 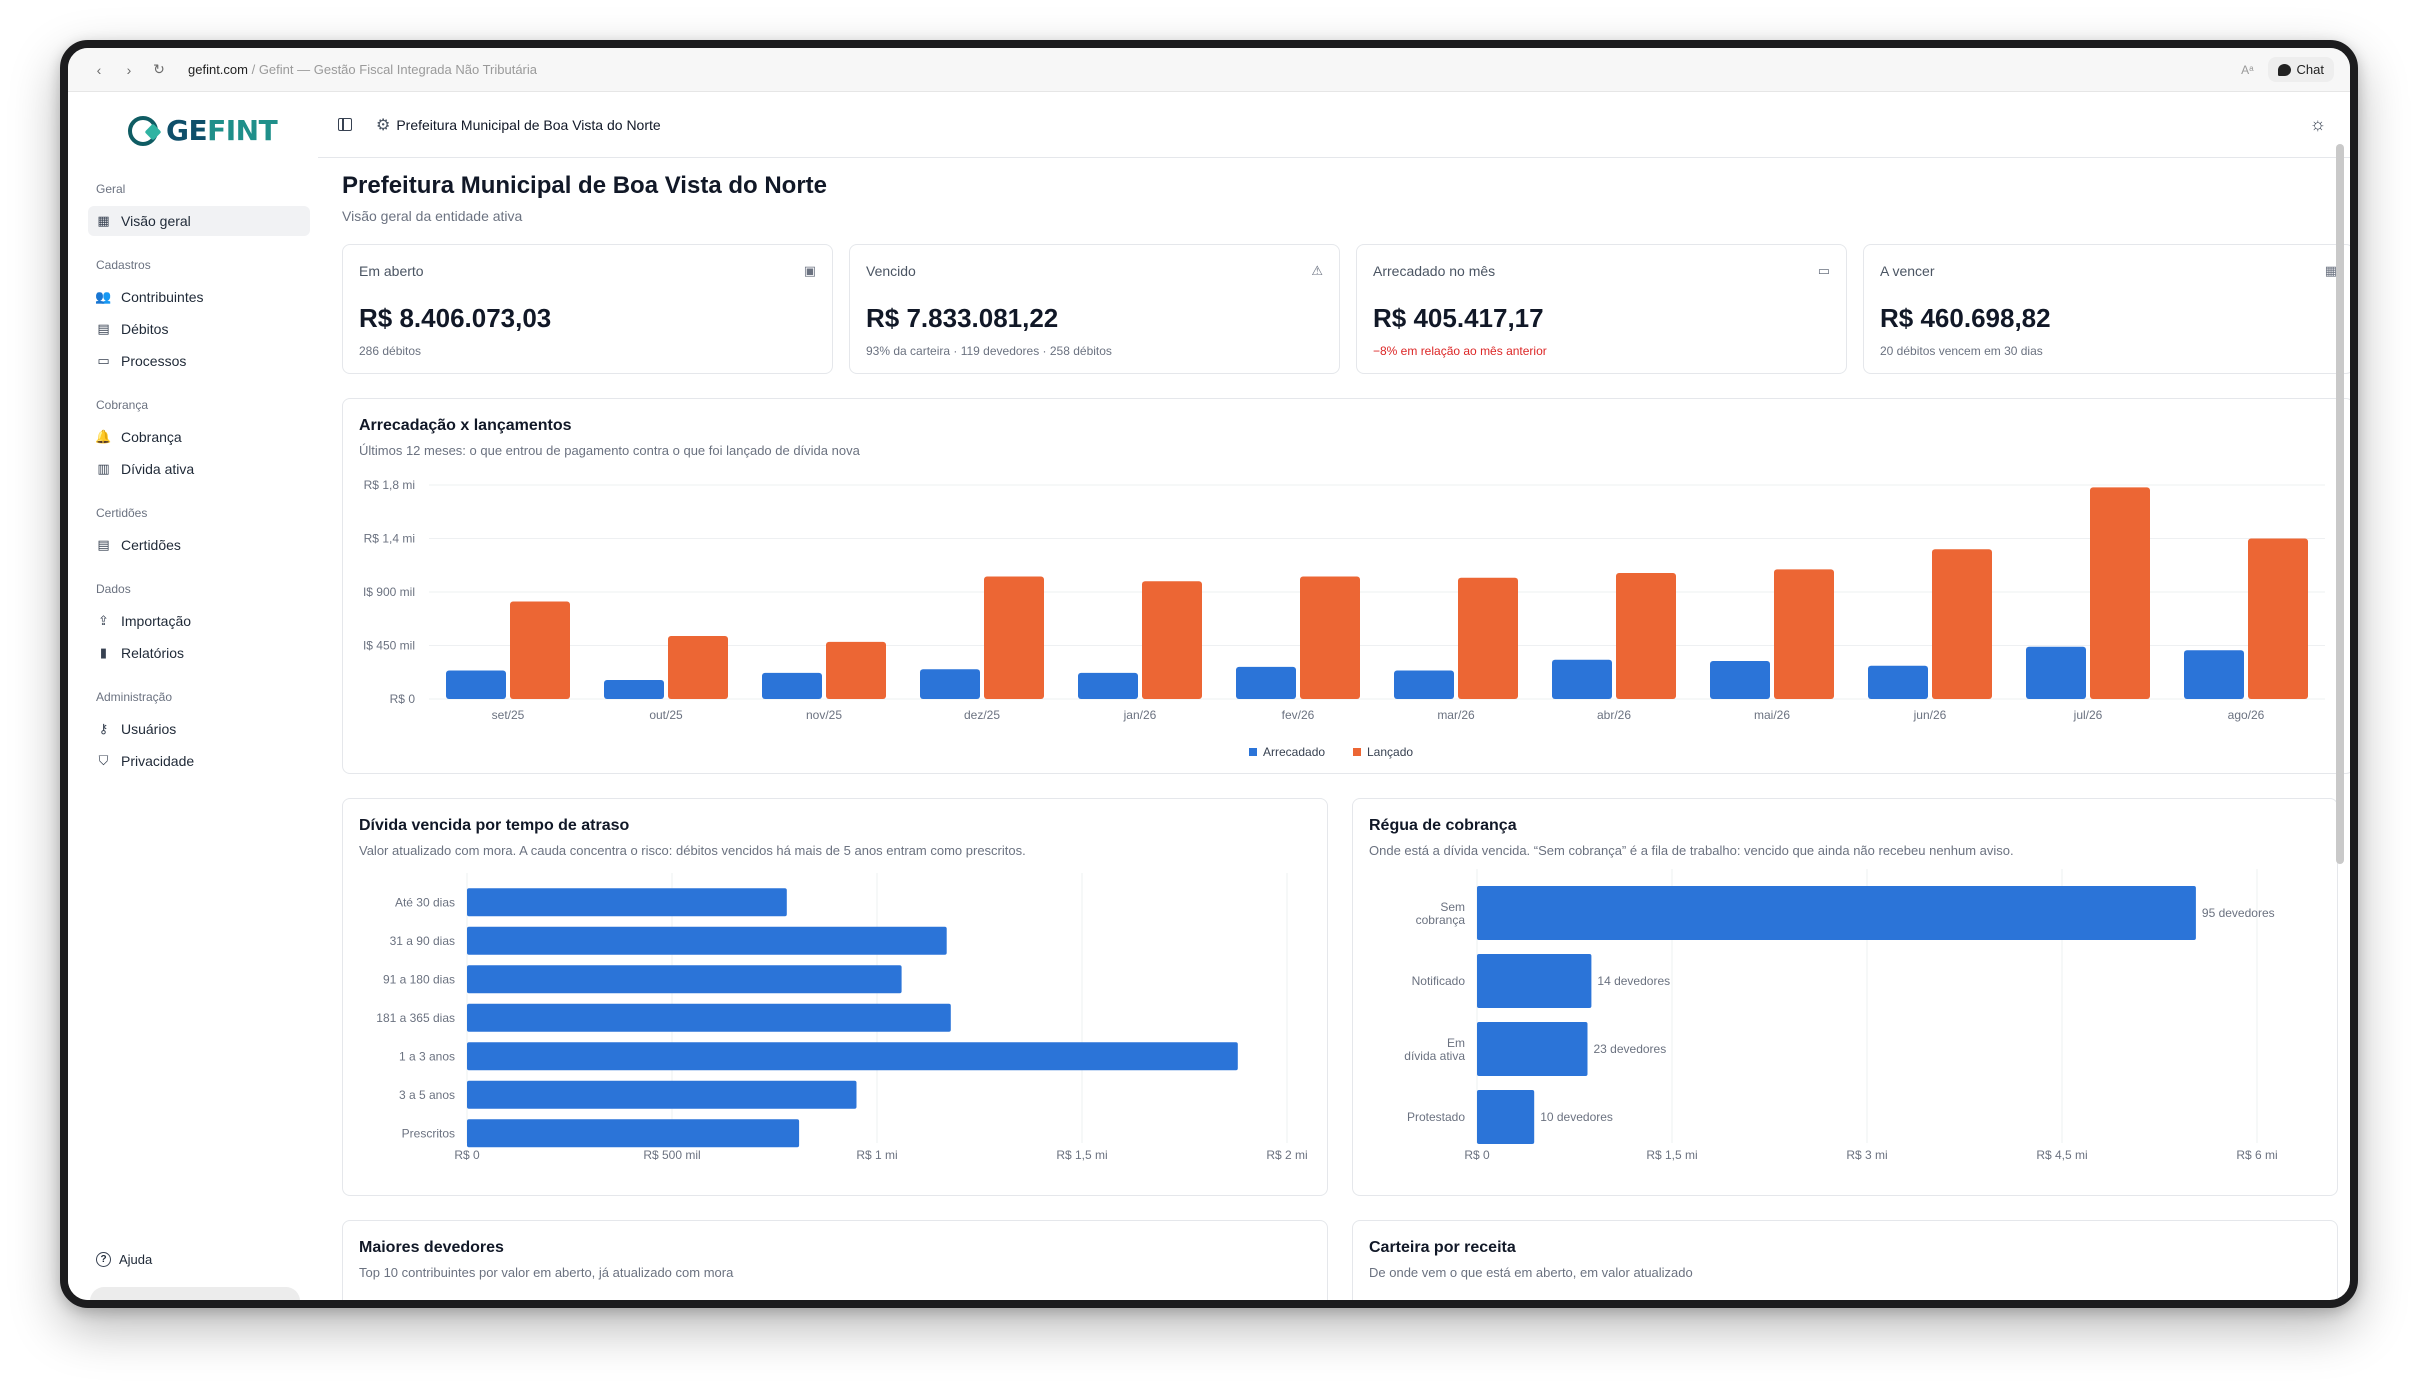 I want to click on sidebar-item: ▤ Certidões, so click(x=199, y=545).